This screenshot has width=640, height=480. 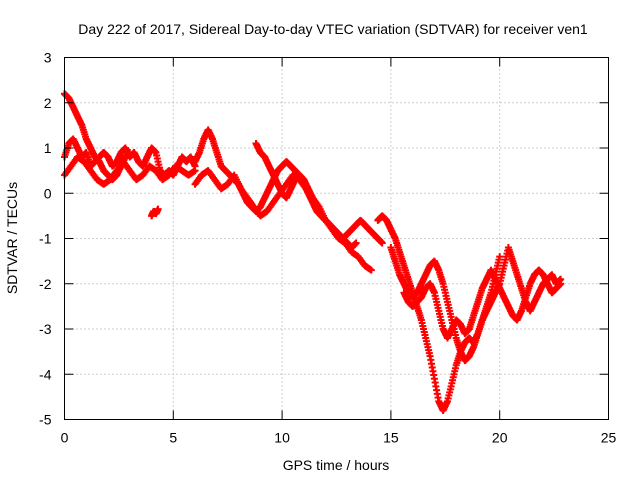 I want to click on y-tick-label: -1, so click(x=45, y=239).